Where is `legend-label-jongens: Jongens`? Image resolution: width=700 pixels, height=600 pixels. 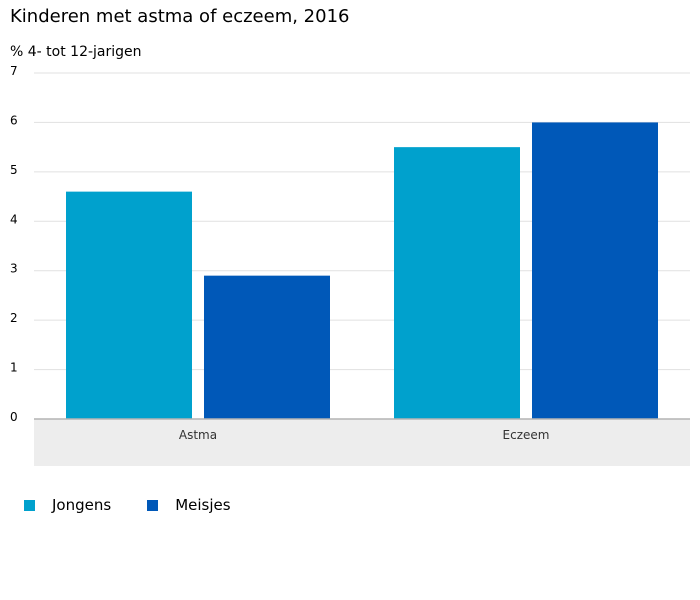 legend-label-jongens: Jongens is located at coordinates (82, 505).